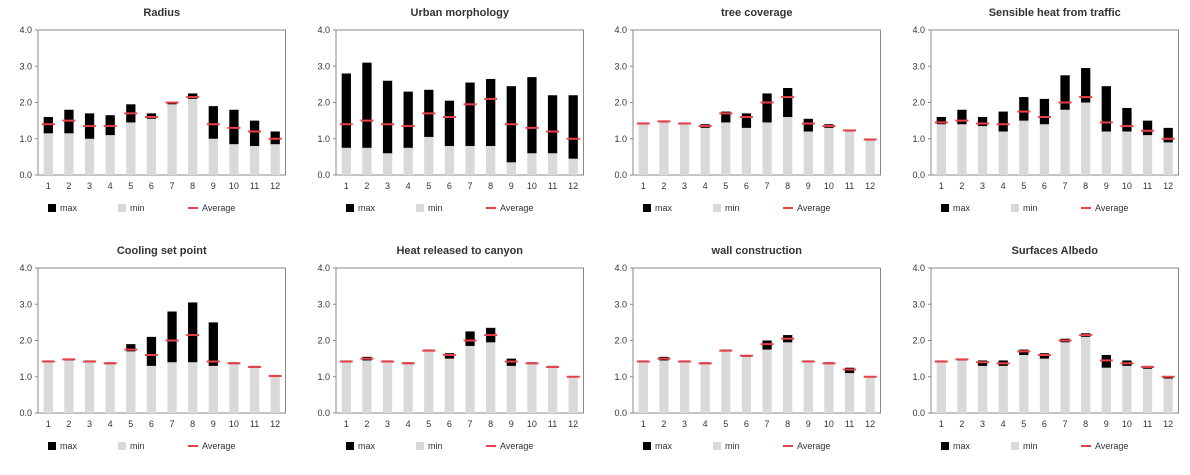 The image size is (1190, 475). What do you see at coordinates (459, 251) in the screenshot?
I see `chart-title: Heat released to canyon` at bounding box center [459, 251].